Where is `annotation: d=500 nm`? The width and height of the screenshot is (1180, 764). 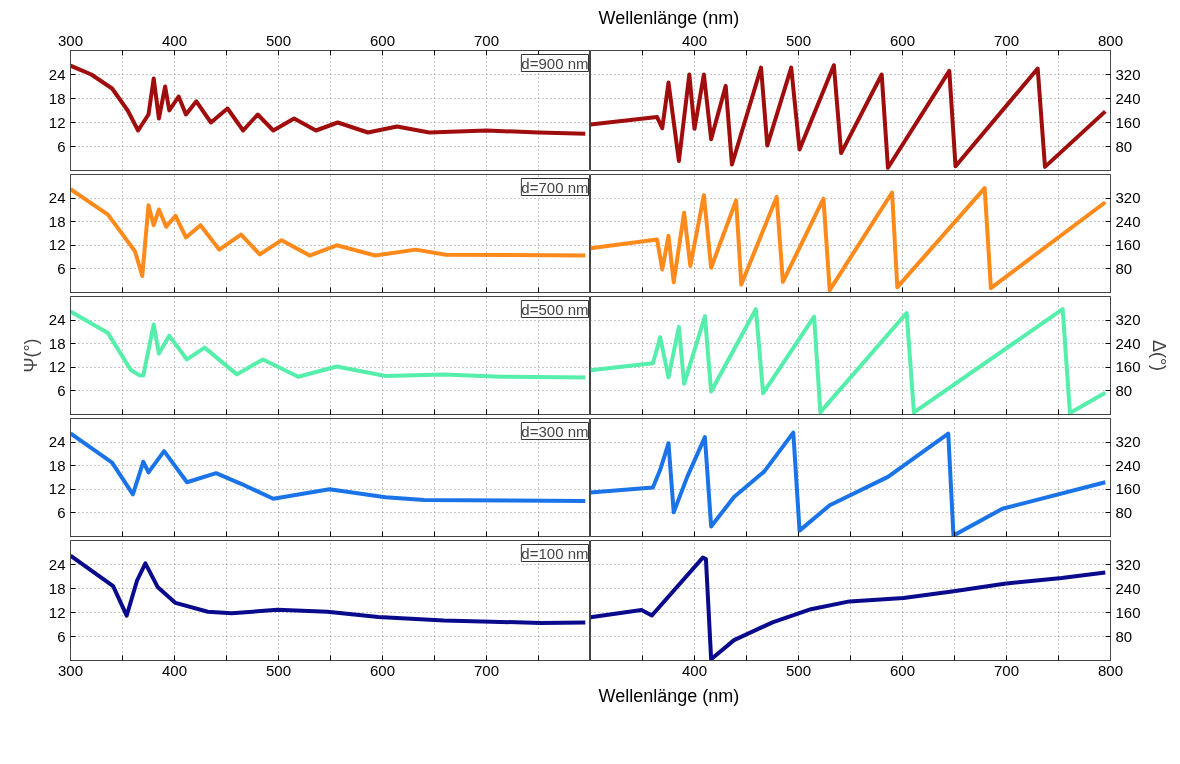 annotation: d=500 nm is located at coordinates (555, 309).